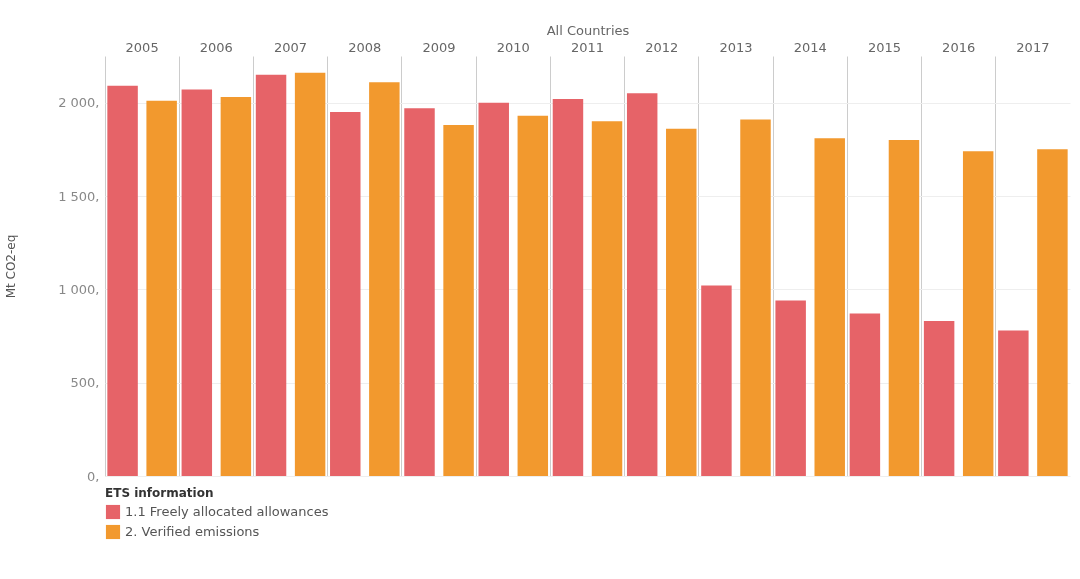  What do you see at coordinates (587, 47) in the screenshot?
I see `x-tick-label: 2011` at bounding box center [587, 47].